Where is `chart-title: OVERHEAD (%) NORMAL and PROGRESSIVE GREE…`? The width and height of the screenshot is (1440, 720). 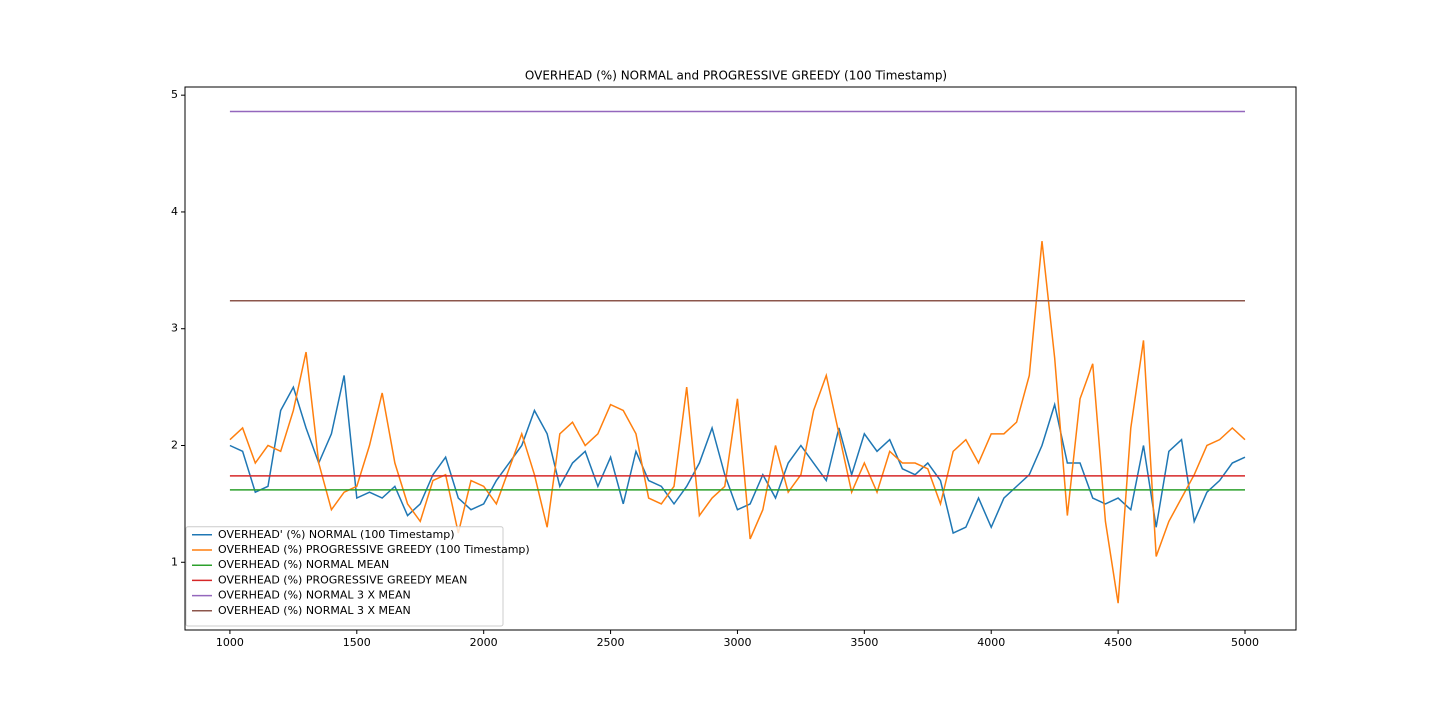 chart-title: OVERHEAD (%) NORMAL and PROGRESSIVE GREE… is located at coordinates (736, 76).